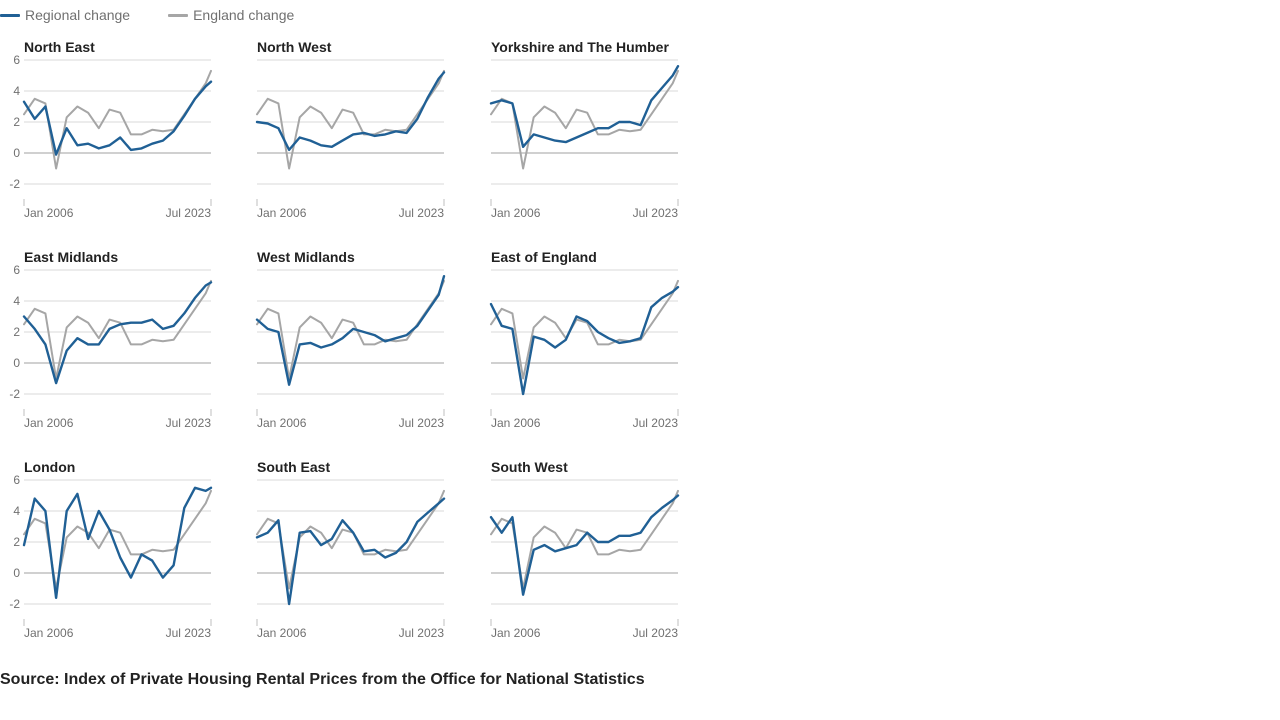 The height and width of the screenshot is (720, 1280). Describe the element at coordinates (71, 257) in the screenshot. I see `panel-title: East Midlands` at that location.